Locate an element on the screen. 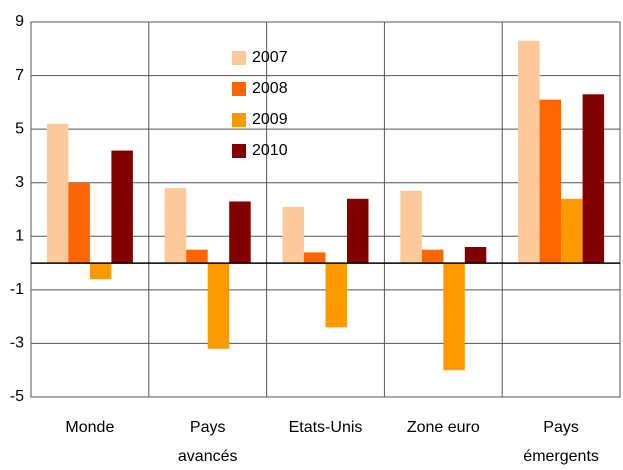  y-tick-label: 3 is located at coordinates (19, 182).